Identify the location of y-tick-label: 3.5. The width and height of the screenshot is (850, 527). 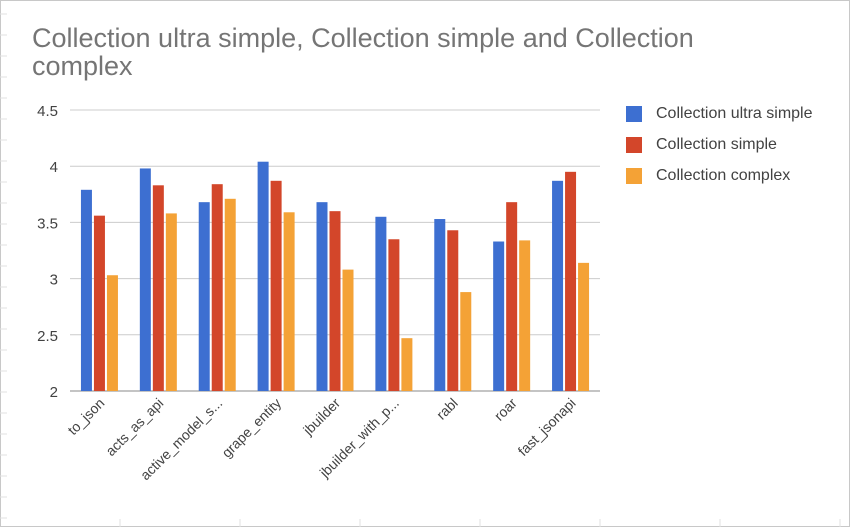
(47, 223).